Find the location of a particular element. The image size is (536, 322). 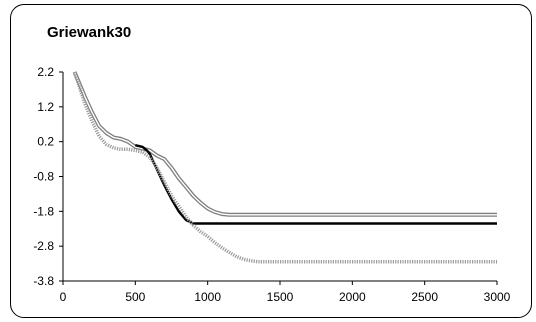

chart-title: Griewank30 is located at coordinates (89, 32).